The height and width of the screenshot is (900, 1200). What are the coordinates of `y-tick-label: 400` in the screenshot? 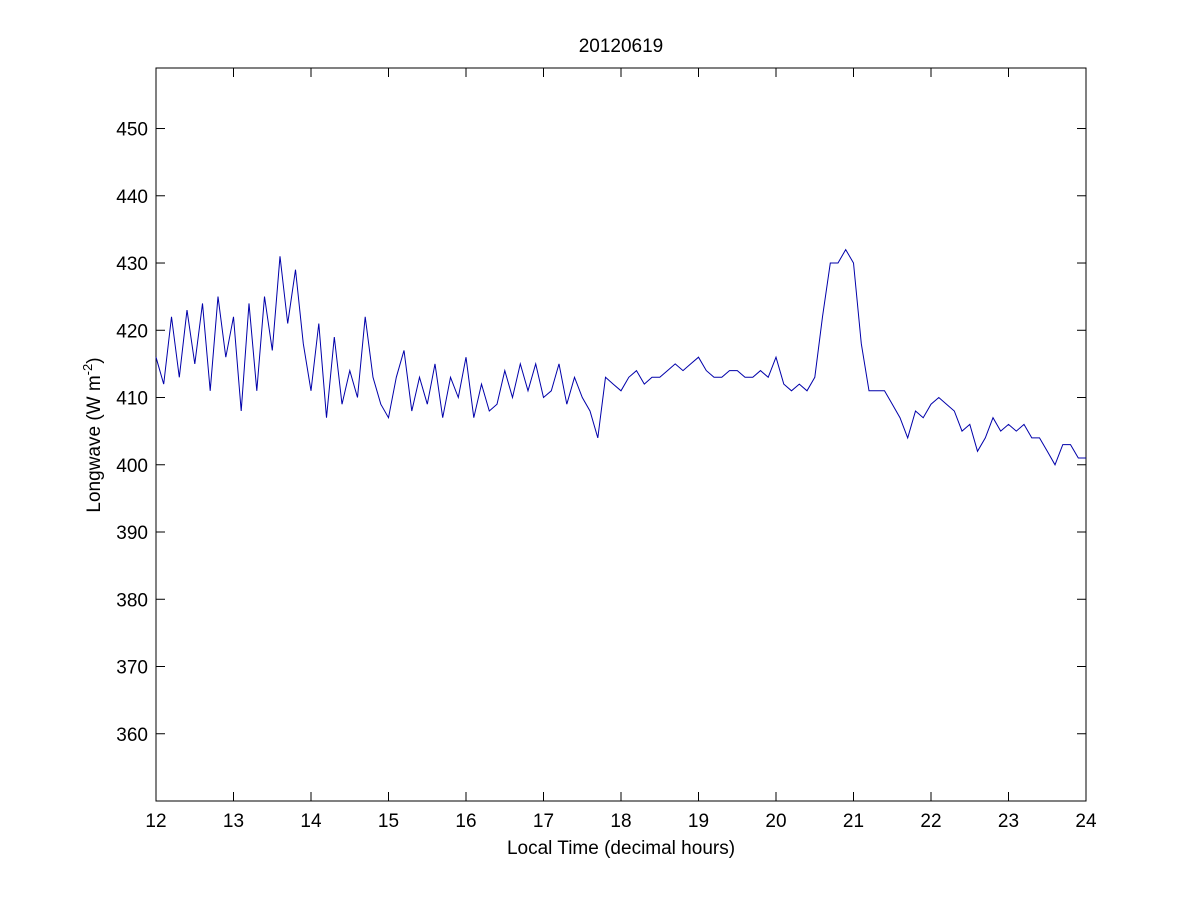 It's located at (132, 466).